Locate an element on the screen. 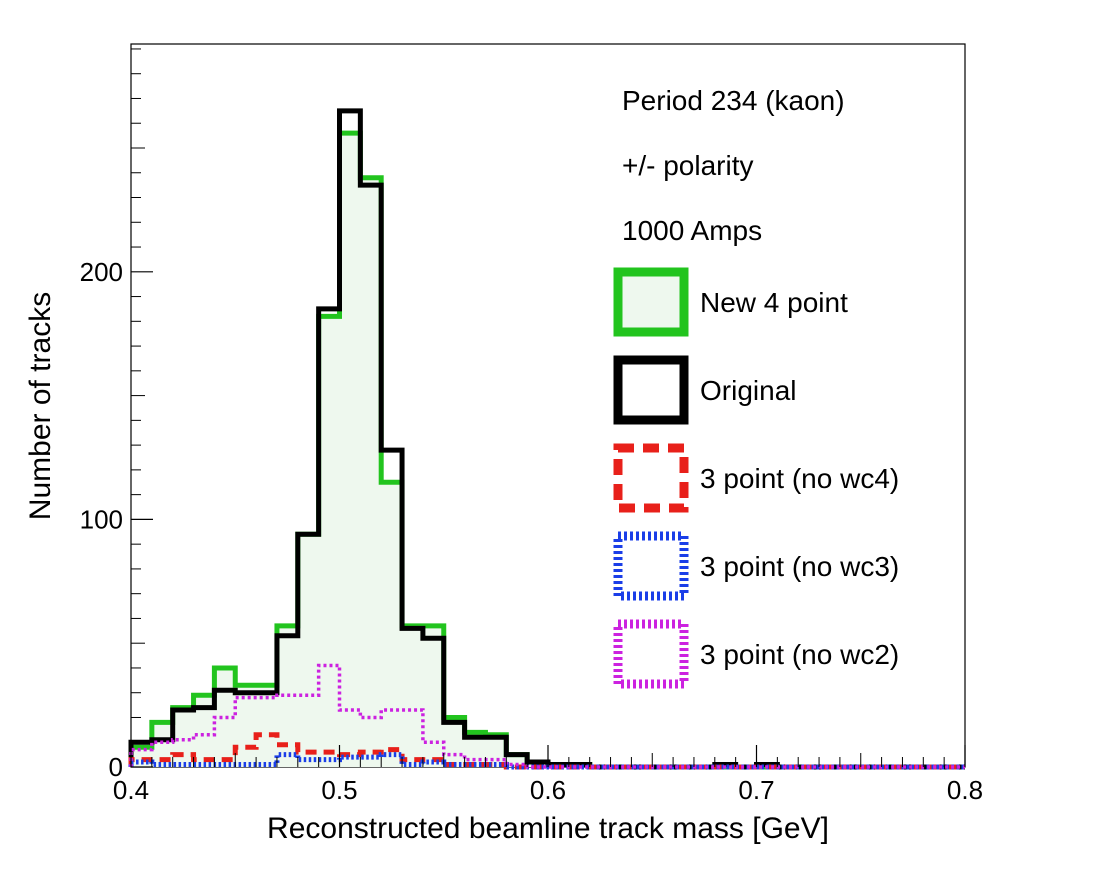 The height and width of the screenshot is (875, 1098). legend-item-3: 3 point (no wc3) is located at coordinates (756, 566).